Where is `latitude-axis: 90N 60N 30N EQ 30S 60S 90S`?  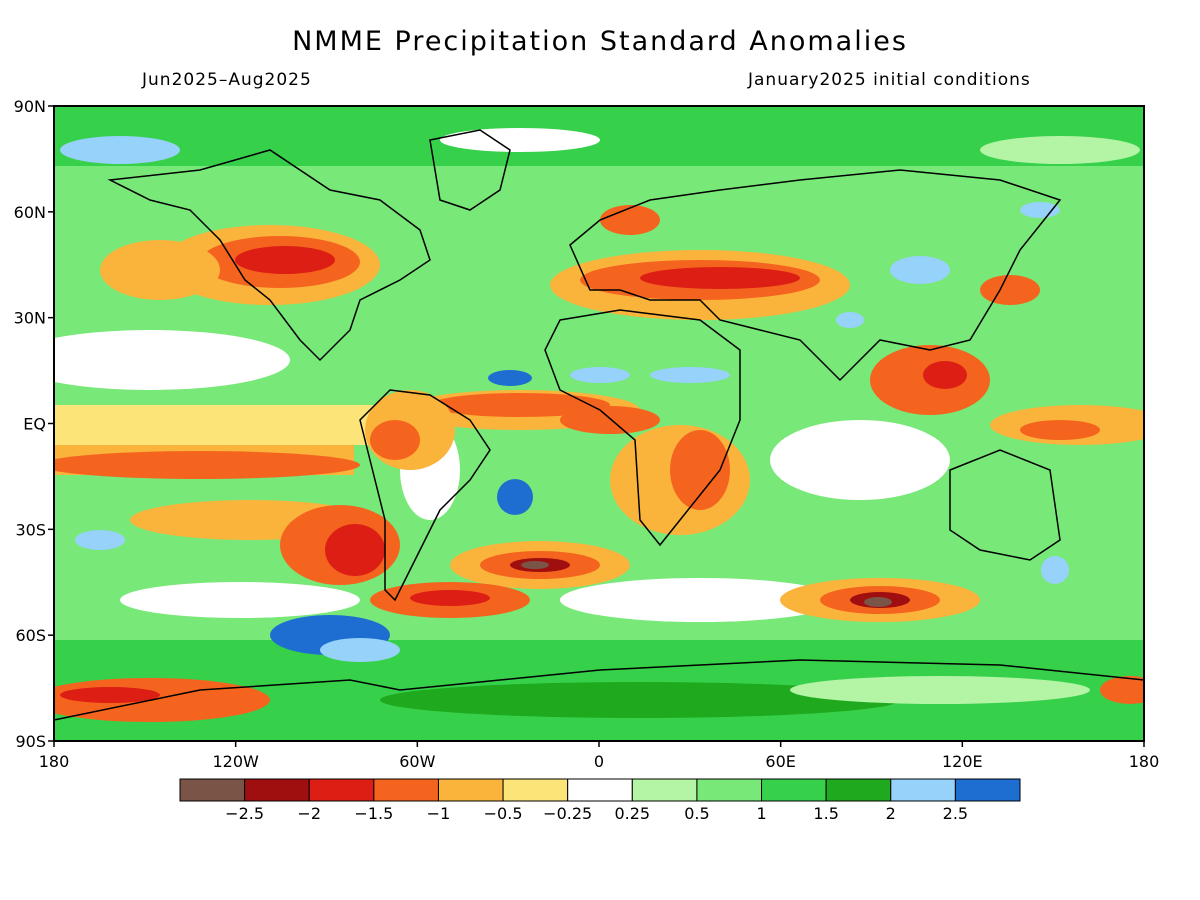
latitude-axis: 90N 60N 30N EQ 30S 60S 90S is located at coordinates (34, 424).